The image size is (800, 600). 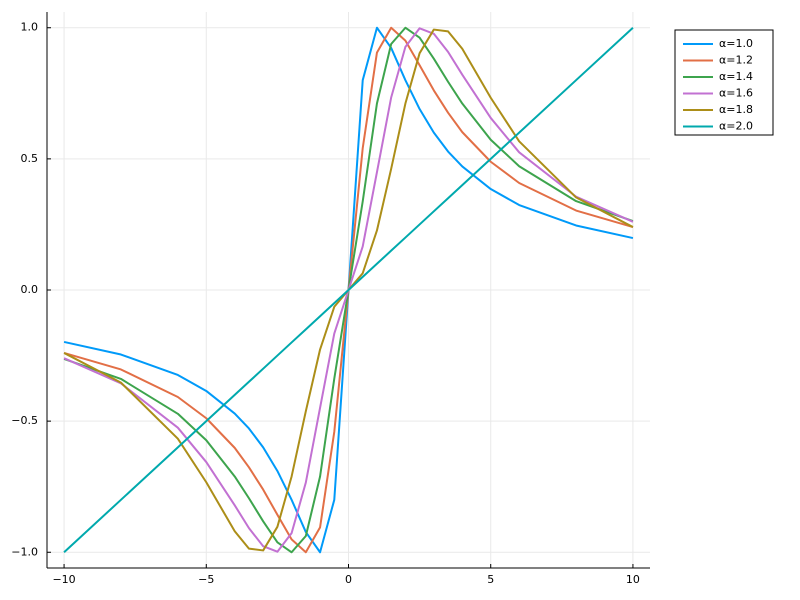 What do you see at coordinates (490, 579) in the screenshot?
I see `x-tick-label: 5` at bounding box center [490, 579].